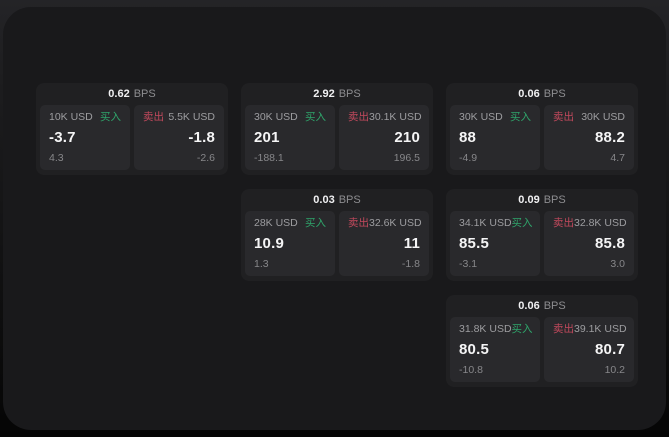  Describe the element at coordinates (474, 243) in the screenshot. I see `buy-price: 85.5` at that location.